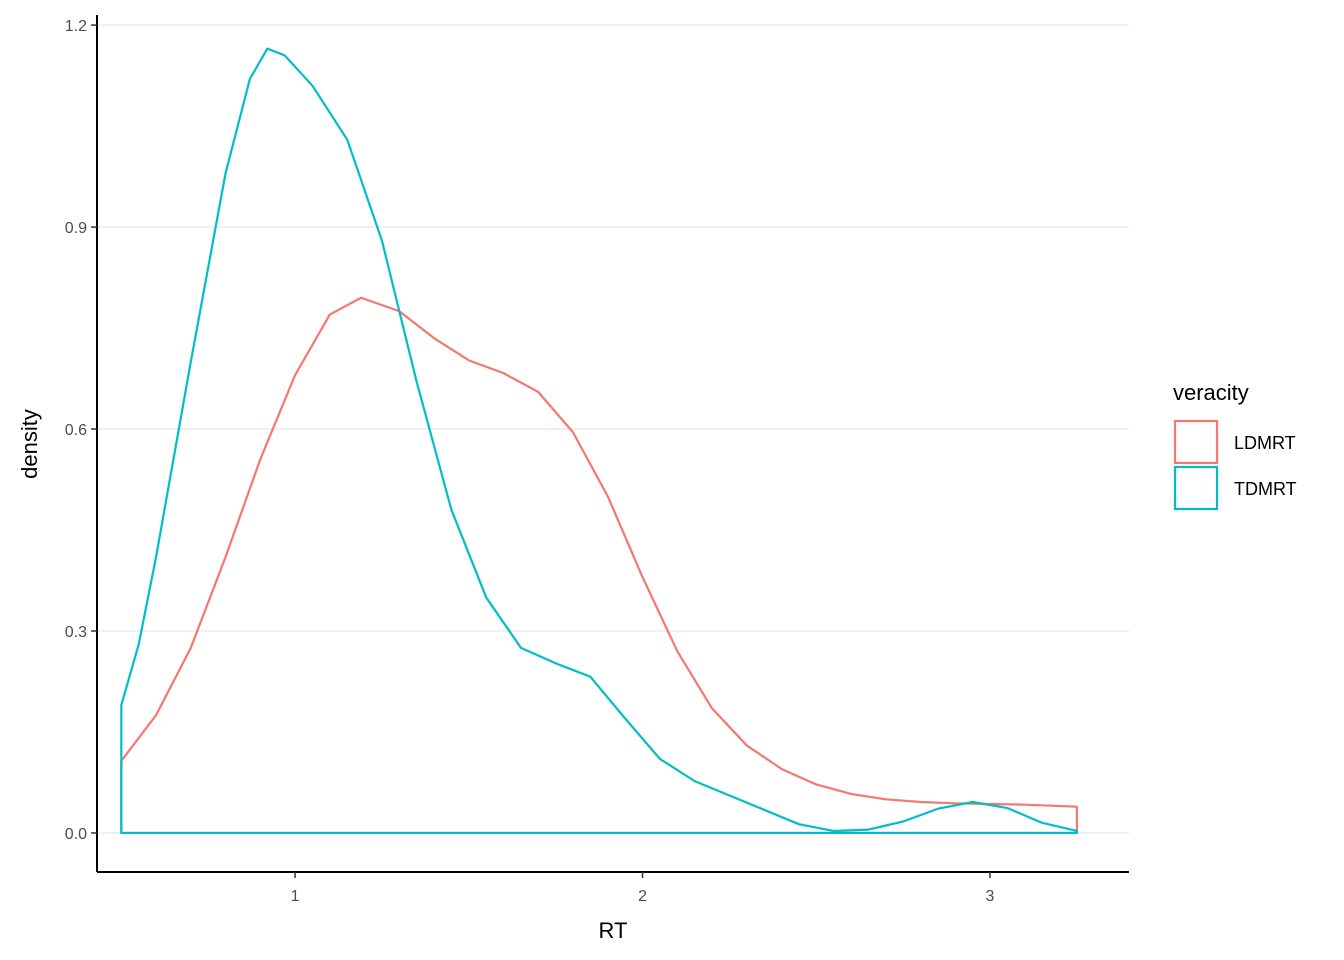  I want to click on y-tick-label-4: 1.2, so click(76, 26).